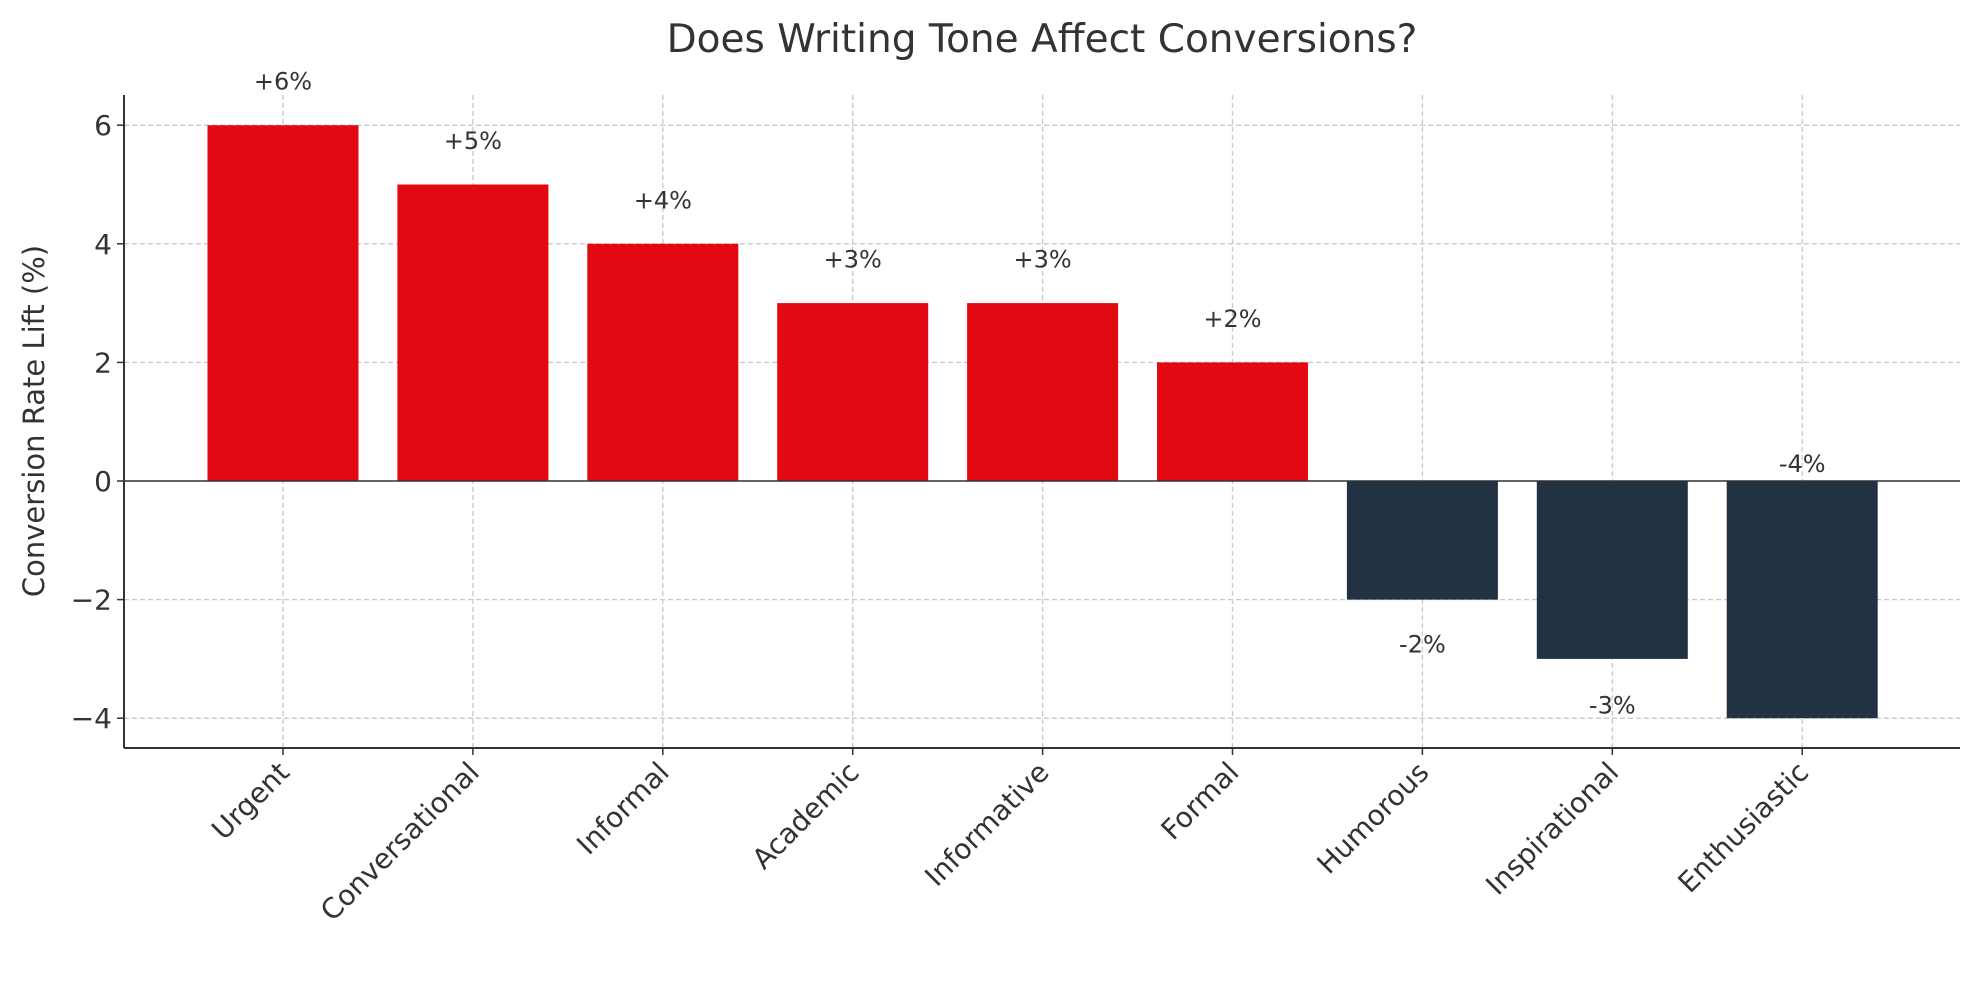 This screenshot has height=983, width=1979. Describe the element at coordinates (34, 421) in the screenshot. I see `y-axis-label: Conversion Rate Lift (%)` at that location.